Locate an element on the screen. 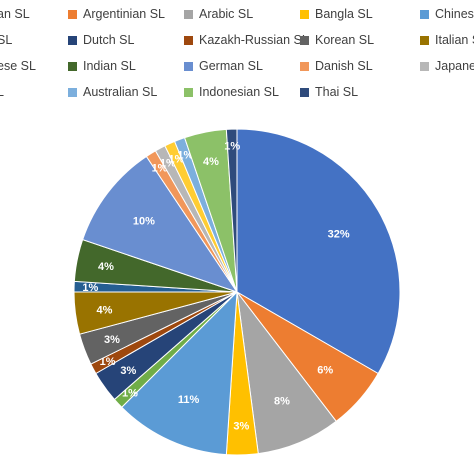 This screenshot has width=474, height=474. legend-item: SL is located at coordinates (6, 40).